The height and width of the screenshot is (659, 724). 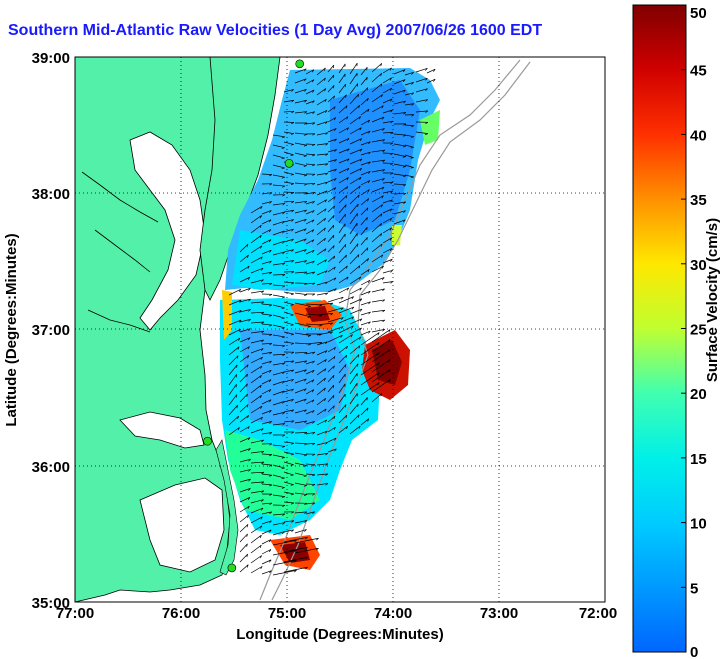 What do you see at coordinates (122, 251) in the screenshot?
I see `rappahannock-river` at bounding box center [122, 251].